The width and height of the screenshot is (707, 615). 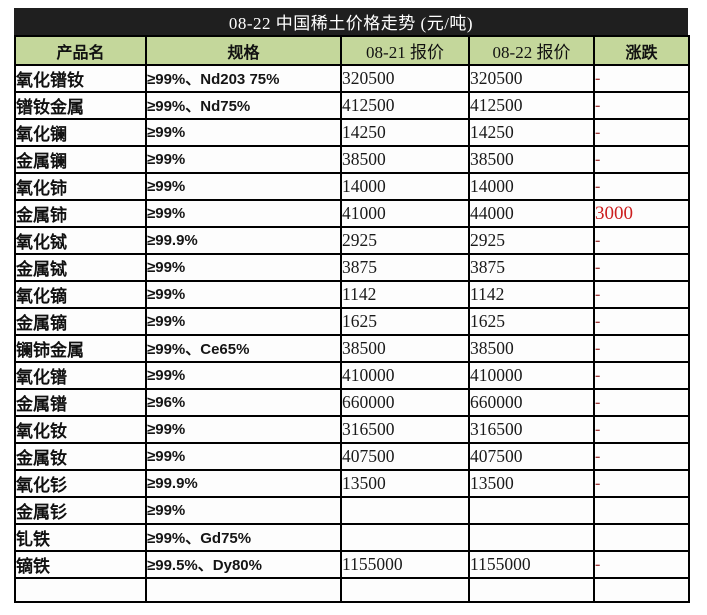 What do you see at coordinates (80, 105) in the screenshot?
I see `product-name-cell: 镨钕金属` at bounding box center [80, 105].